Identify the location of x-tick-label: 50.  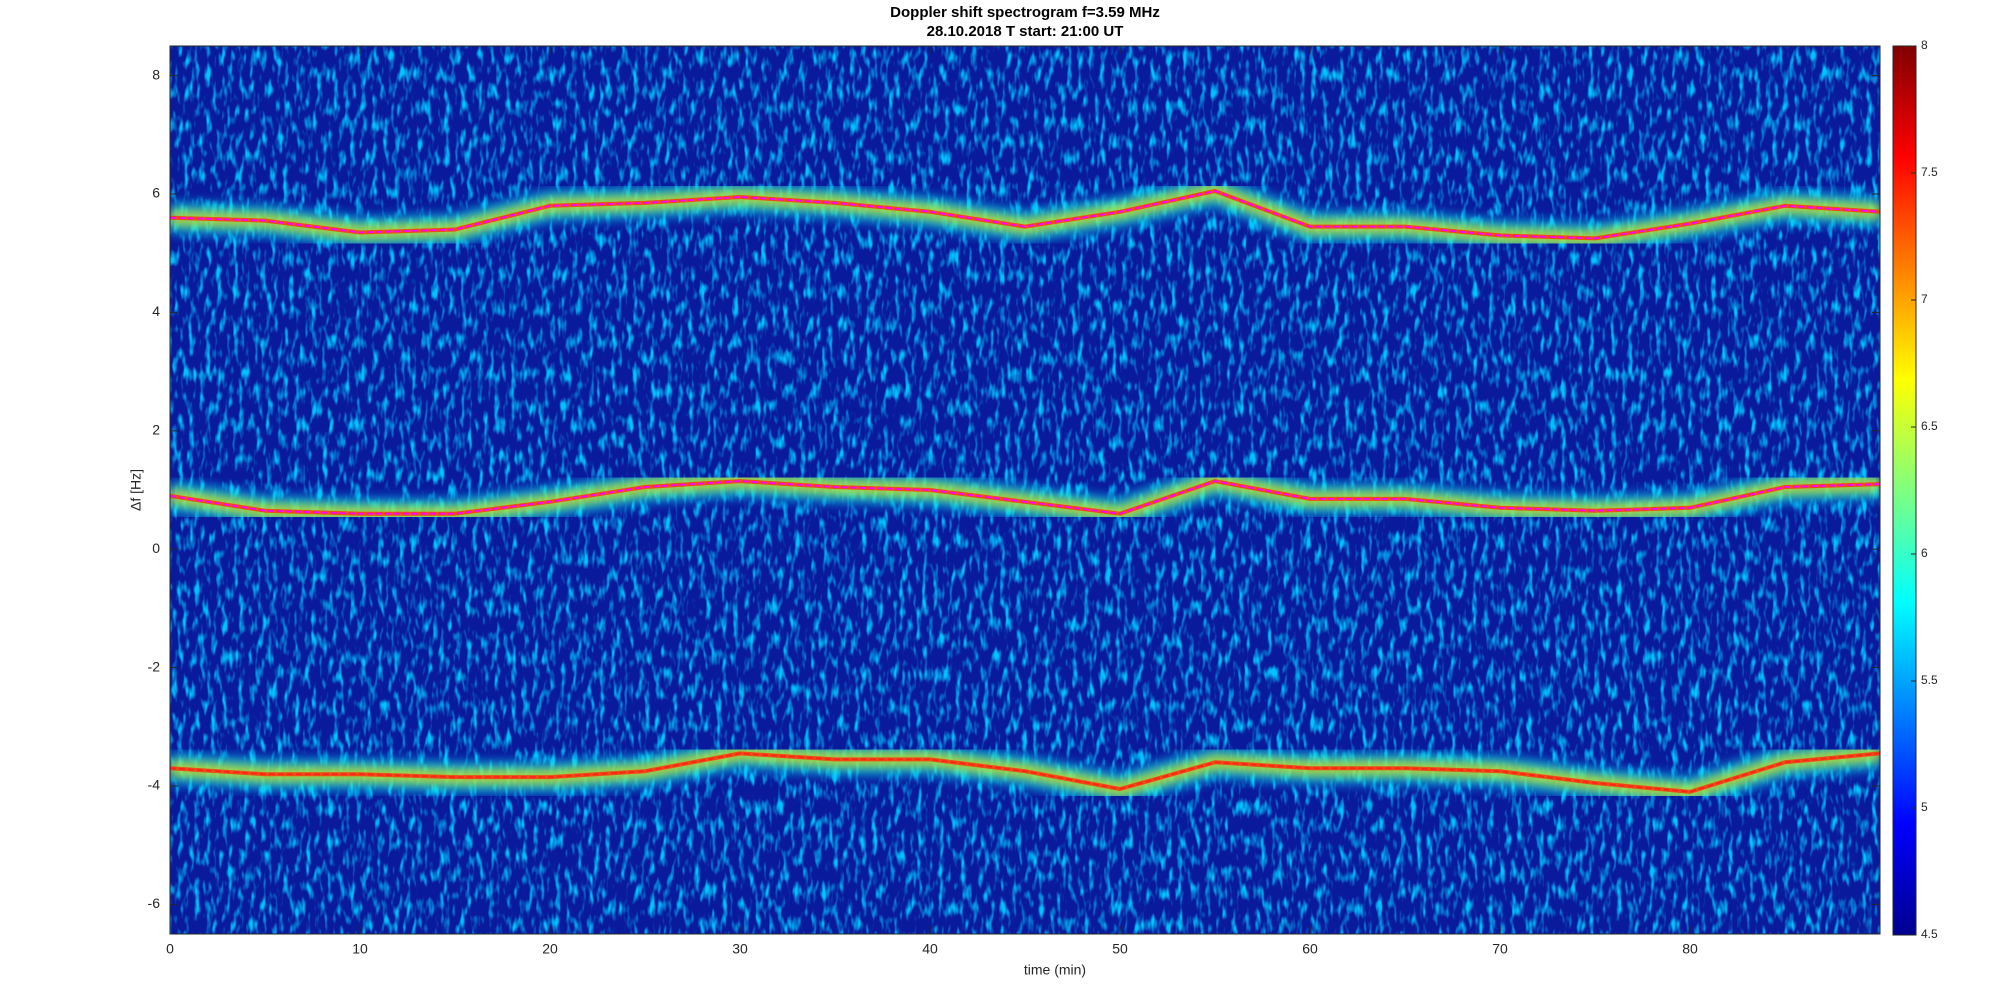
(1120, 949).